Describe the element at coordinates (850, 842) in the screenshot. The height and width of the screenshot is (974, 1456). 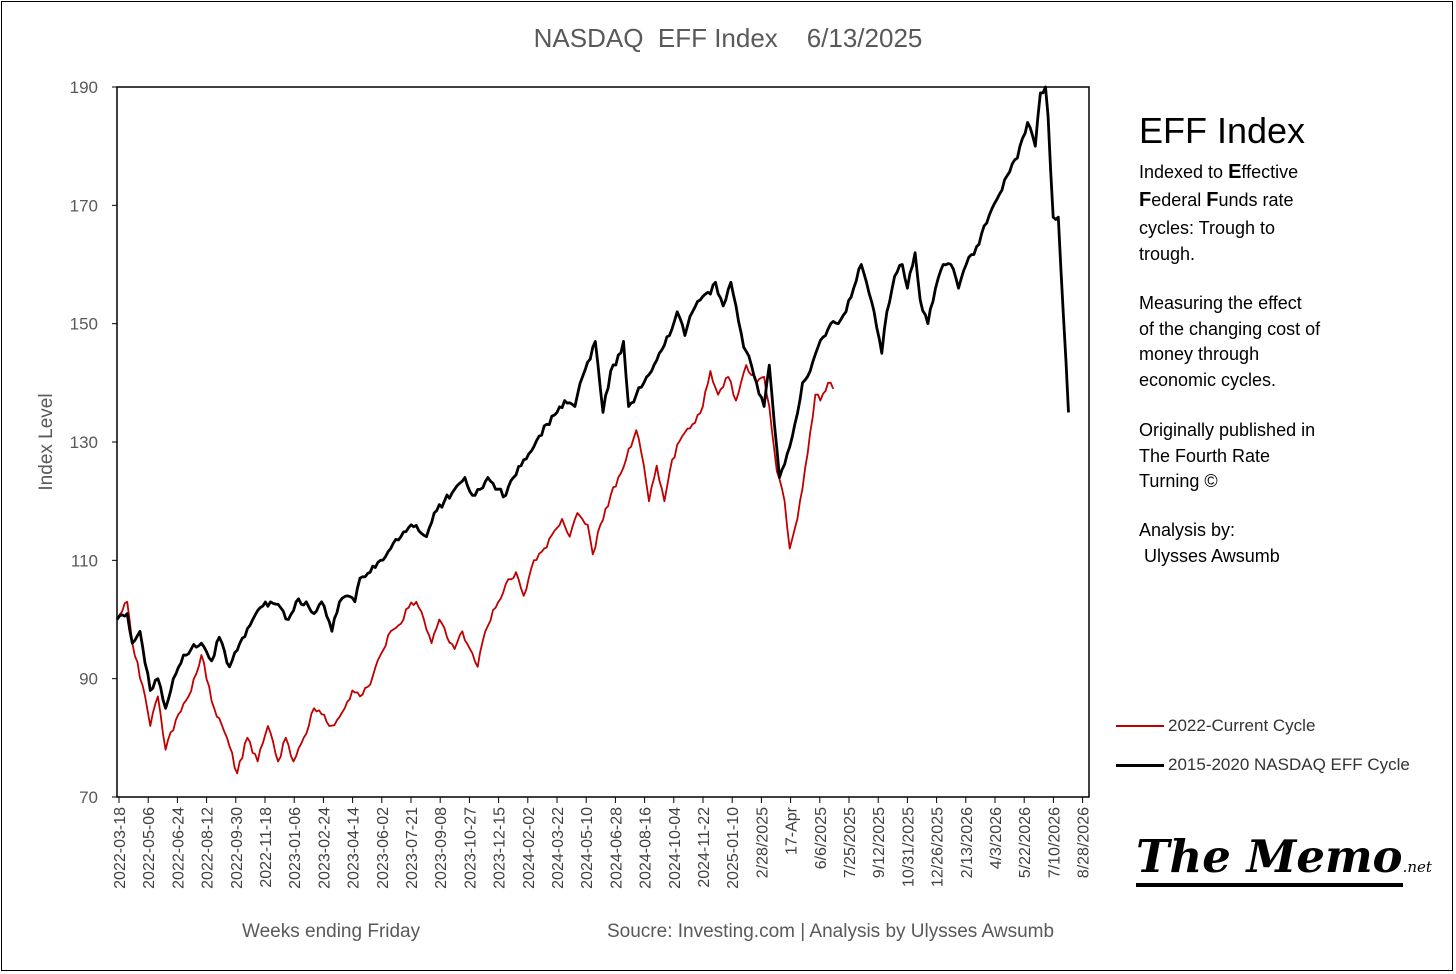
I see `x-tick-label: 7/25/2025` at that location.